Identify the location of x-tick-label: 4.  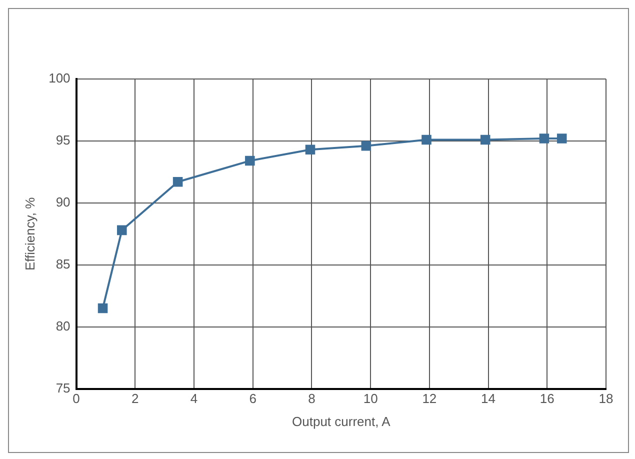
(194, 398).